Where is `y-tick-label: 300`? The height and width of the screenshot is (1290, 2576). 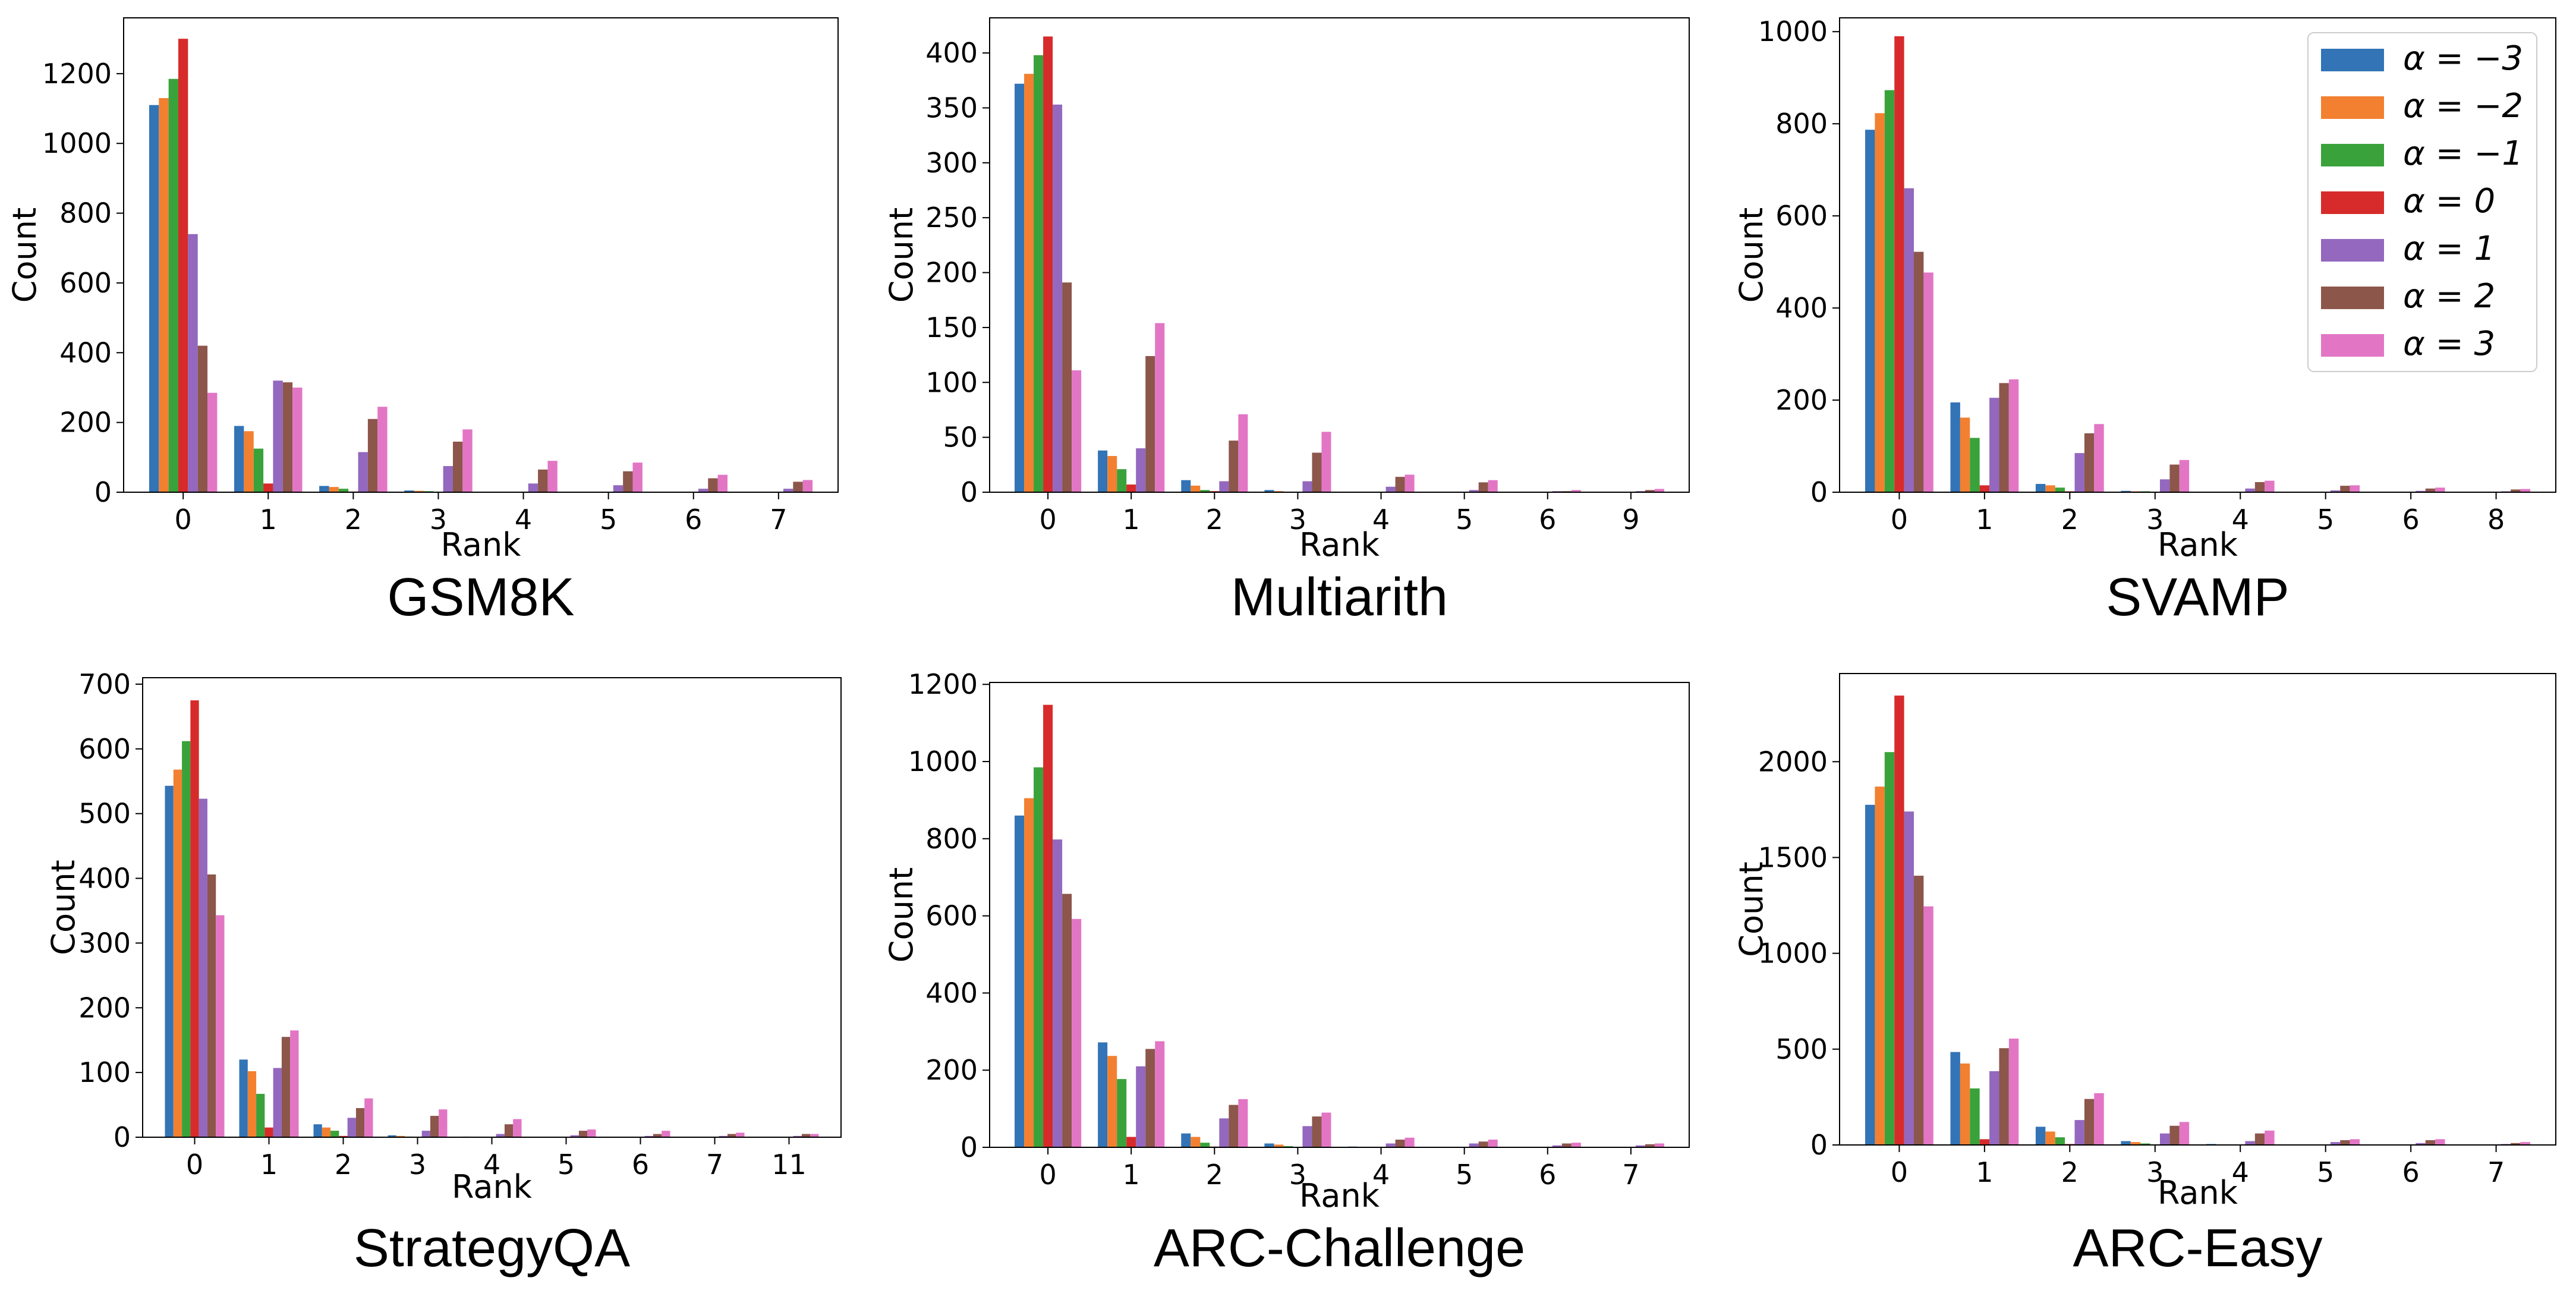
y-tick-label: 300 is located at coordinates (951, 163).